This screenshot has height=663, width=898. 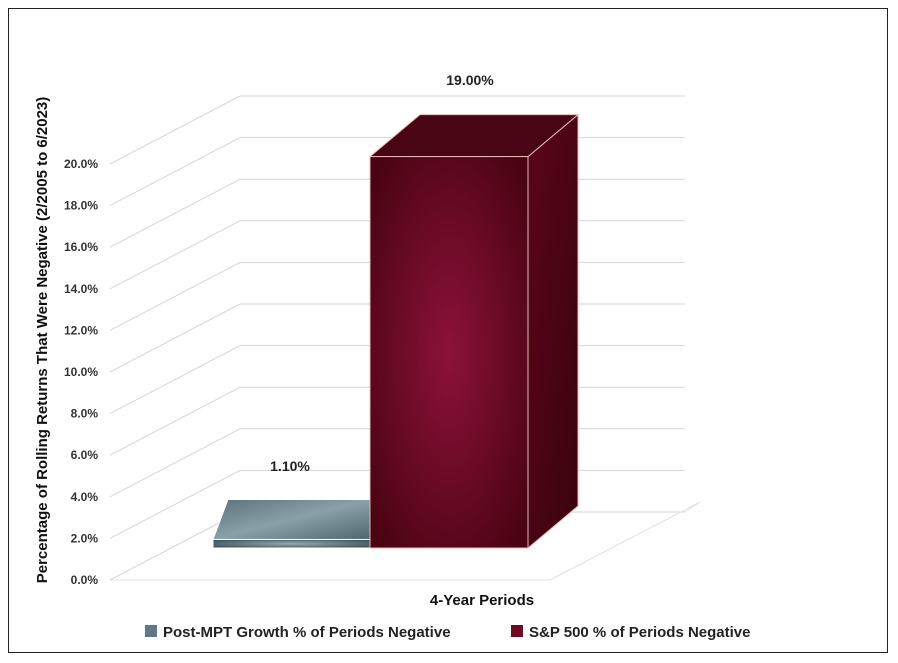 What do you see at coordinates (291, 543) in the screenshot?
I see `bar-post-mpt` at bounding box center [291, 543].